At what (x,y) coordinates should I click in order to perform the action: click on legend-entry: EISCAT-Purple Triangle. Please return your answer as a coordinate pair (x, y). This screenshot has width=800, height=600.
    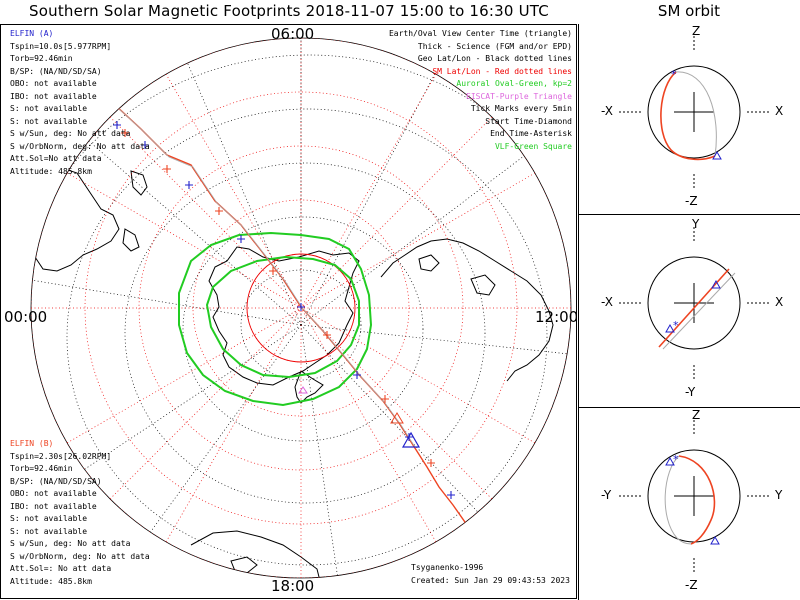
    Looking at the image, I should click on (519, 96).